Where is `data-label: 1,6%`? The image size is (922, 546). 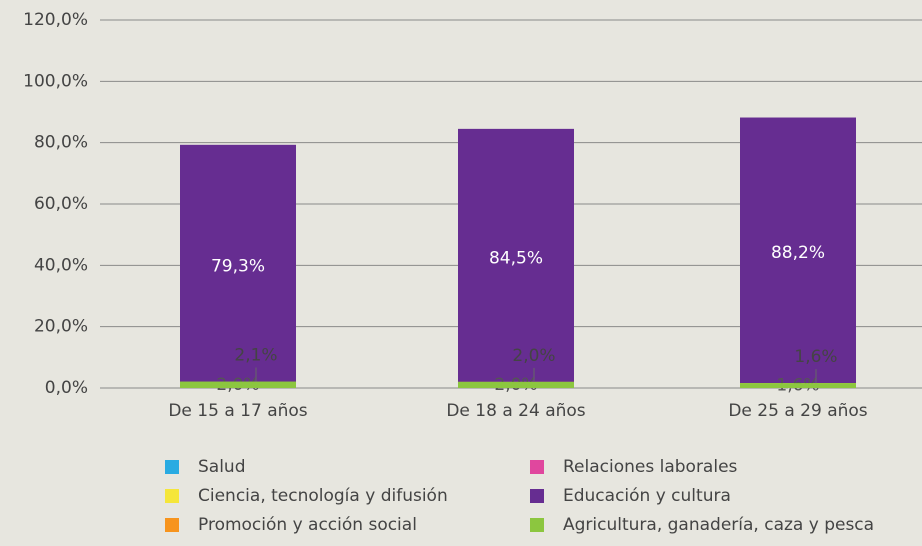 data-label: 1,6% is located at coordinates (815, 357).